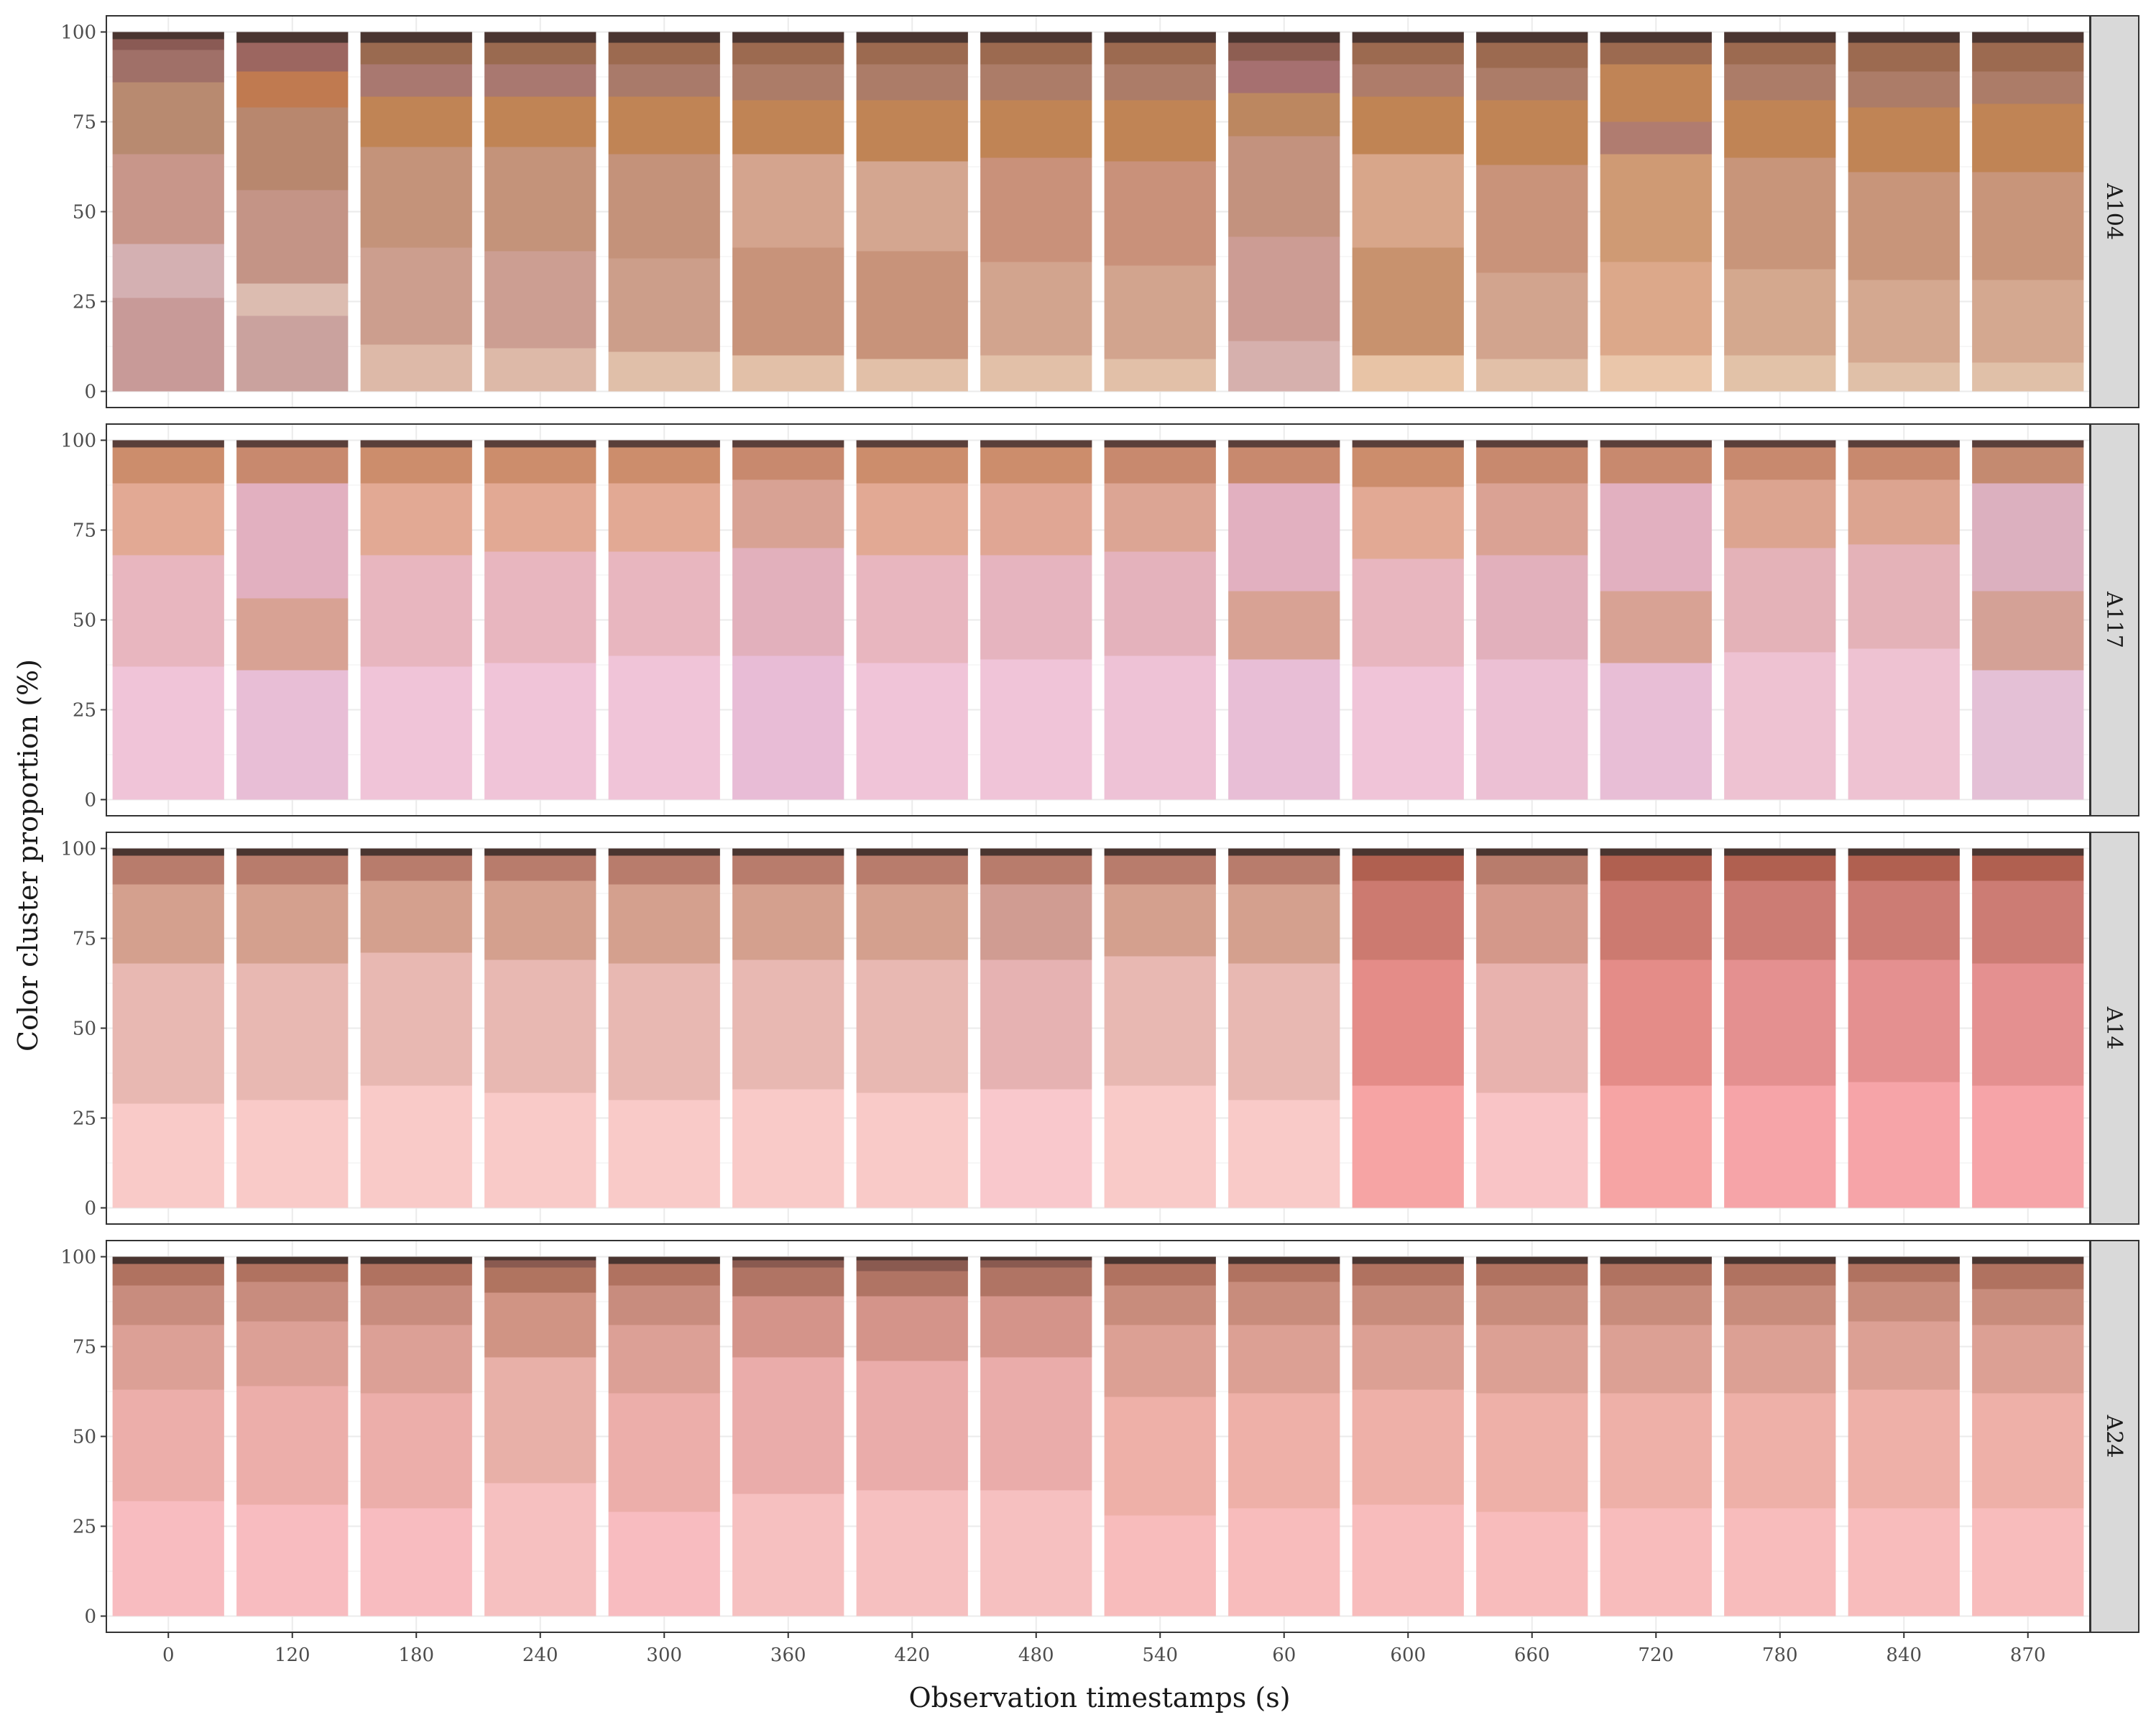  What do you see at coordinates (168, 1655) in the screenshot?
I see `x-tick-label: 0` at bounding box center [168, 1655].